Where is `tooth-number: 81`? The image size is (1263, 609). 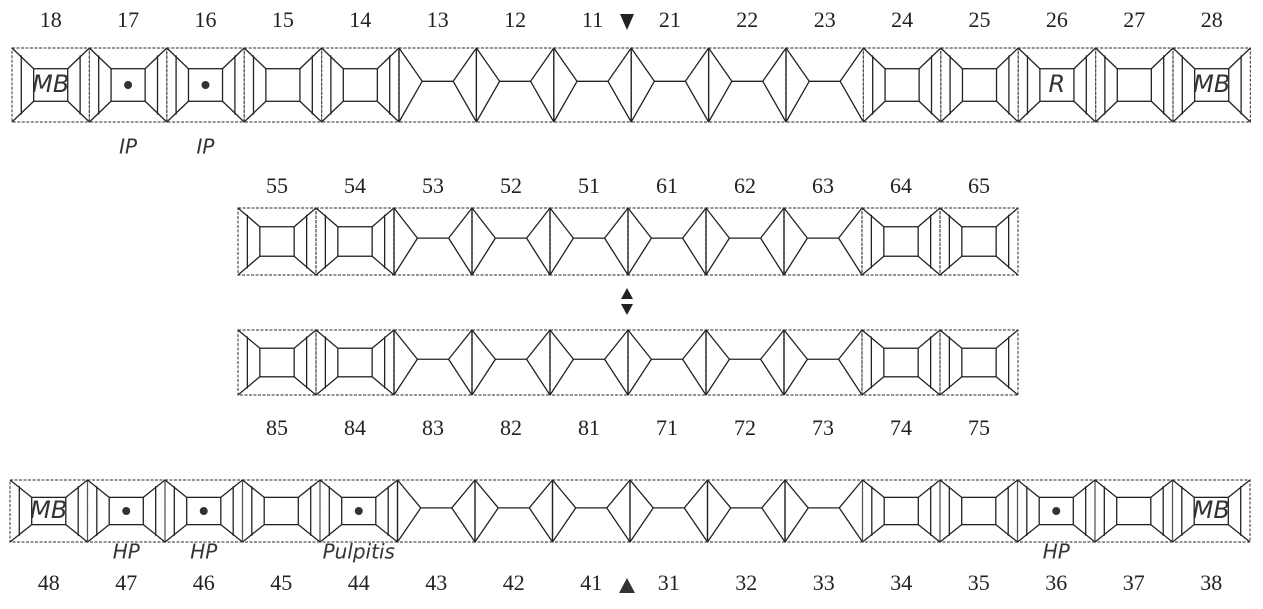 tooth-number: 81 is located at coordinates (589, 427).